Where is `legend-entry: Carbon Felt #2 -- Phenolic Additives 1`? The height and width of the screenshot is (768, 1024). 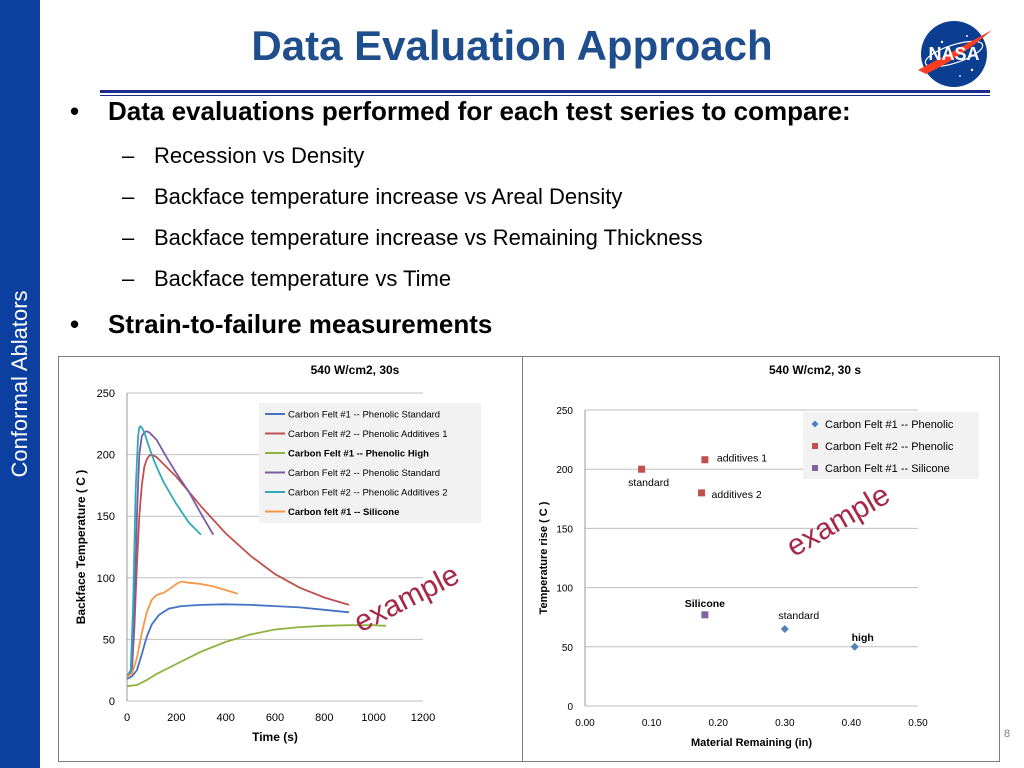 legend-entry: Carbon Felt #2 -- Phenolic Additives 1 is located at coordinates (367, 434).